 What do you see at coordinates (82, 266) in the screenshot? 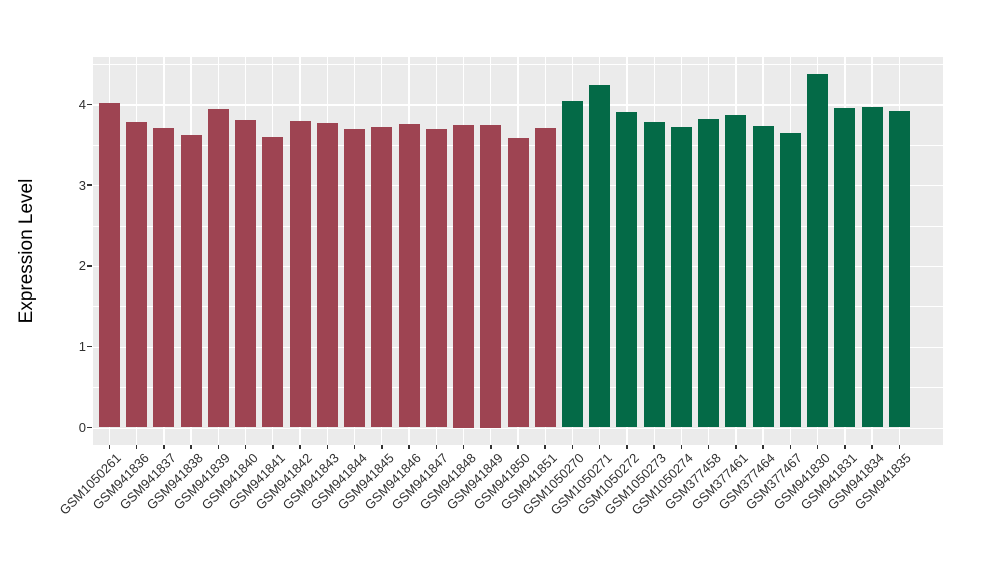
I see `y-tick-label: 2` at bounding box center [82, 266].